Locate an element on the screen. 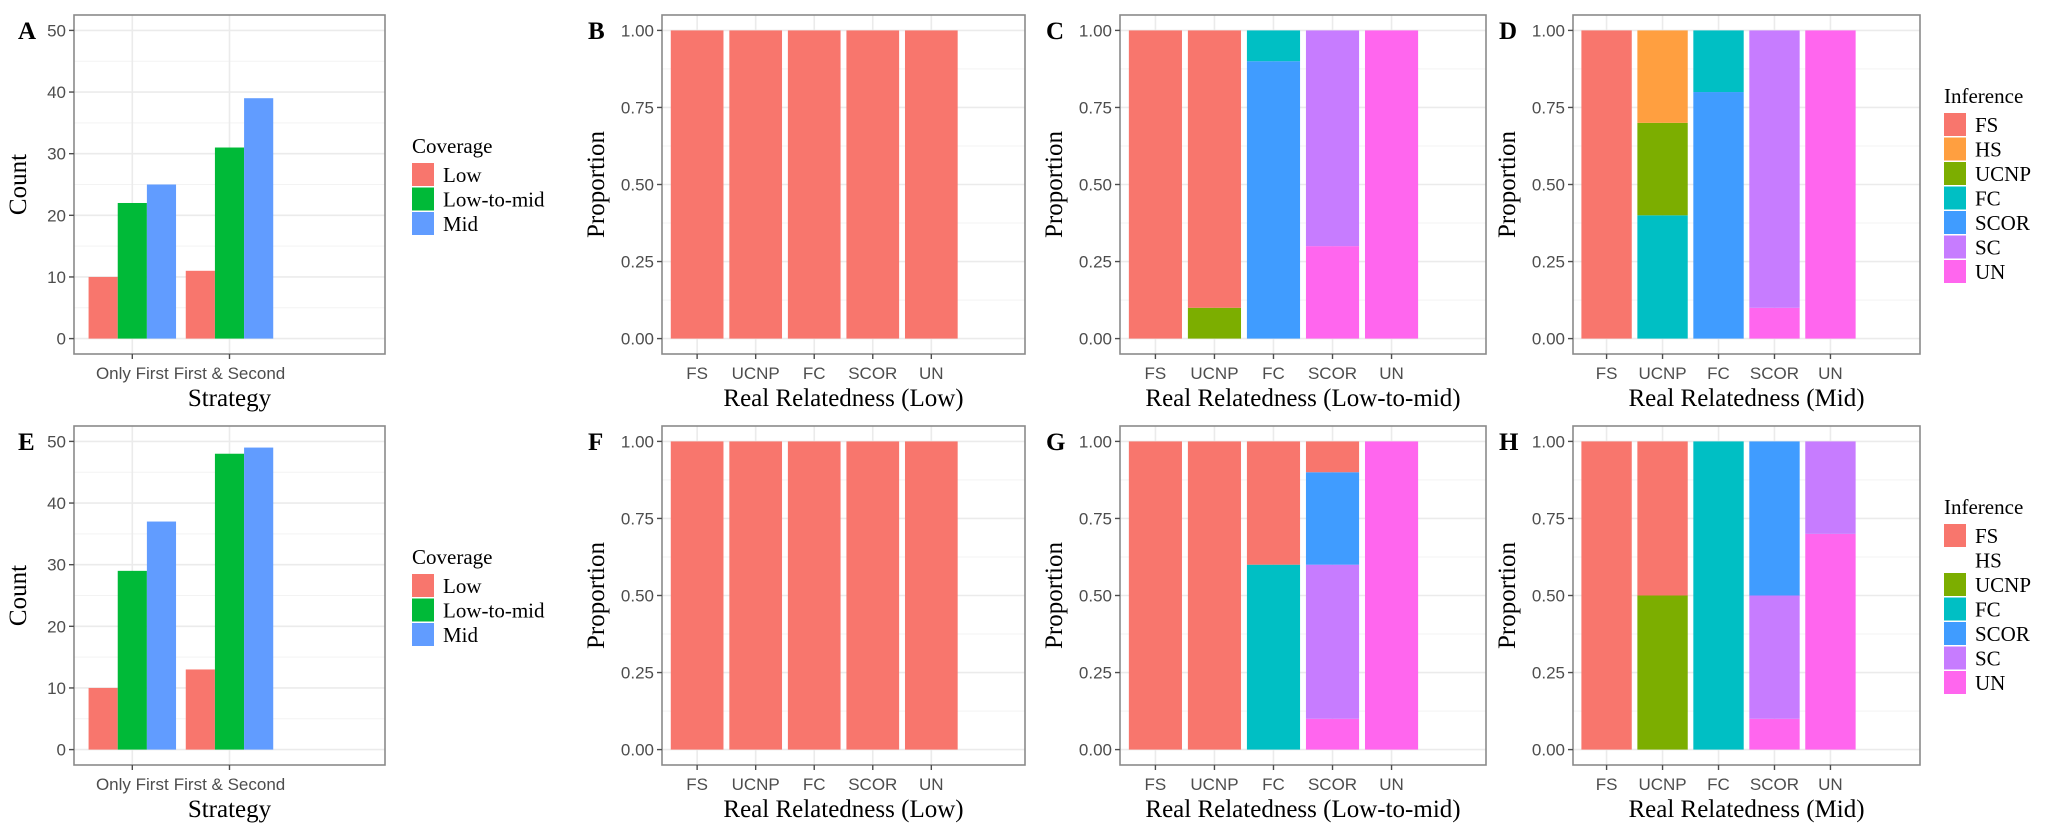 The height and width of the screenshot is (831, 2055). x-axis-title: Real Relatedness (Low) is located at coordinates (843, 809).